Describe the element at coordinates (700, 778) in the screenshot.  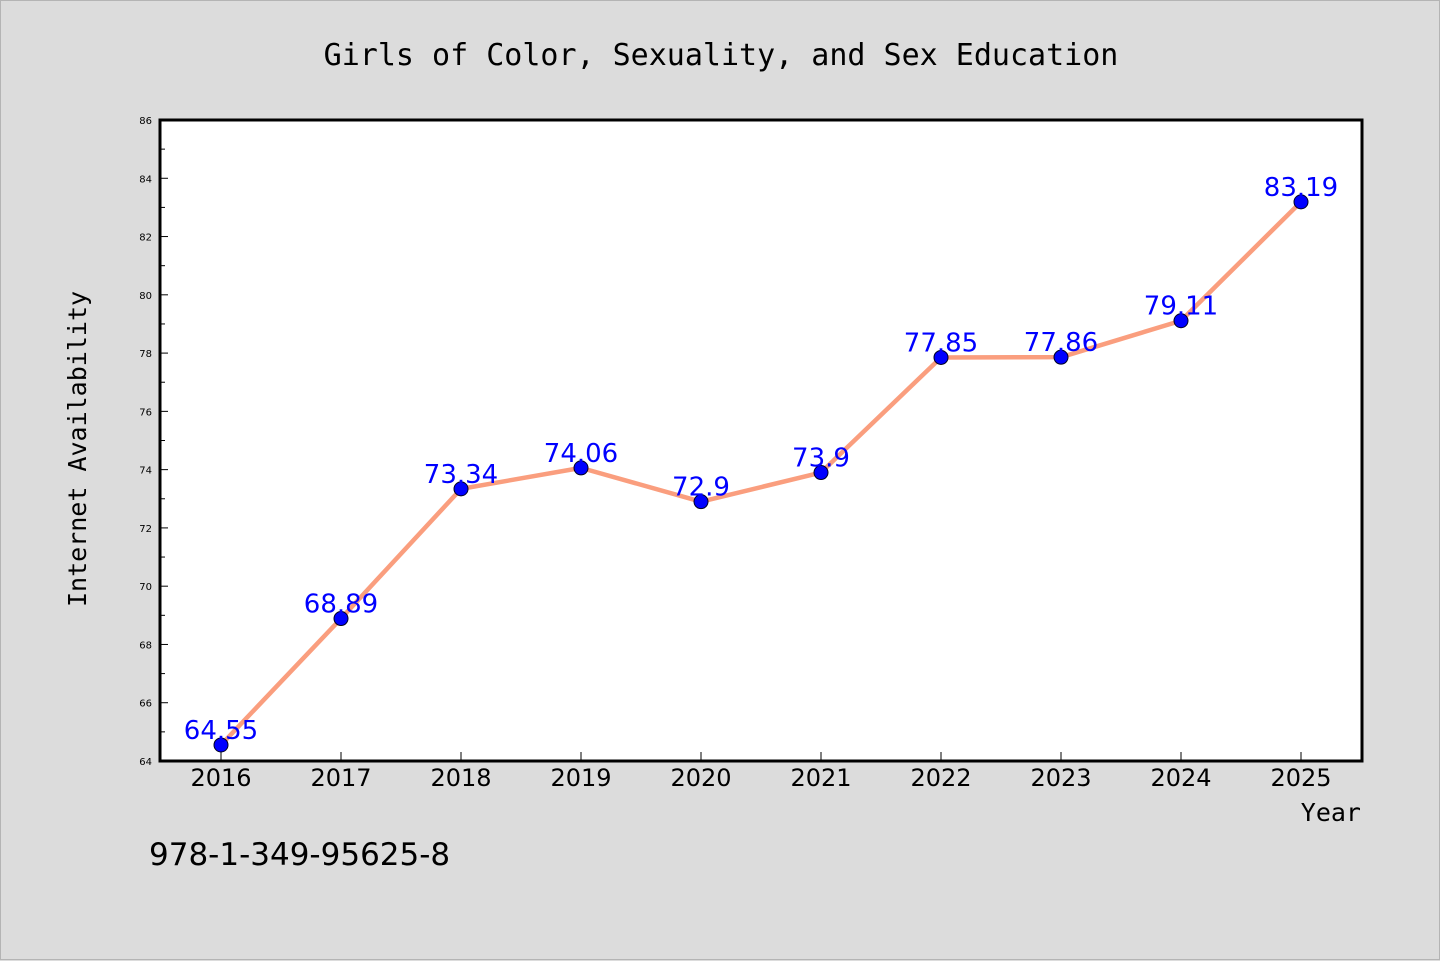
I see `x-tick-label: 2020` at that location.